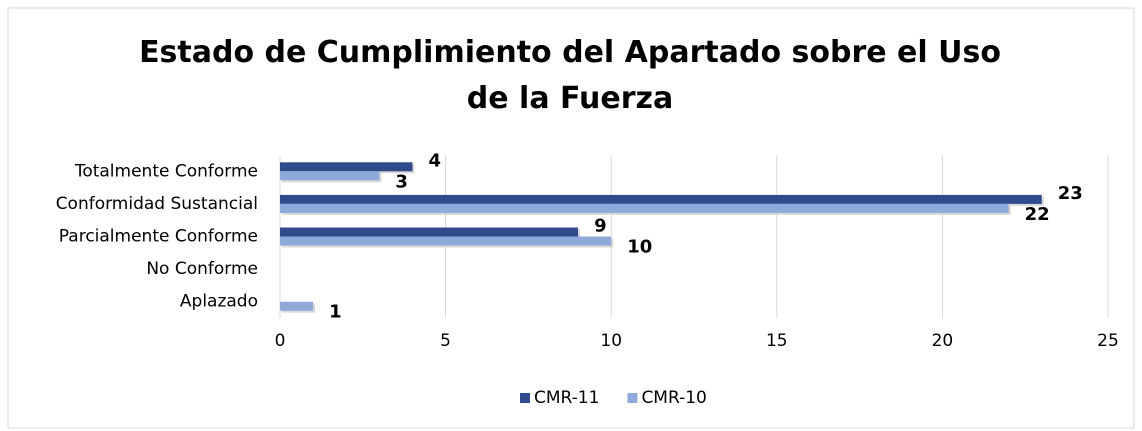  What do you see at coordinates (202, 269) in the screenshot?
I see `y-tick-label: No Conforme` at bounding box center [202, 269].